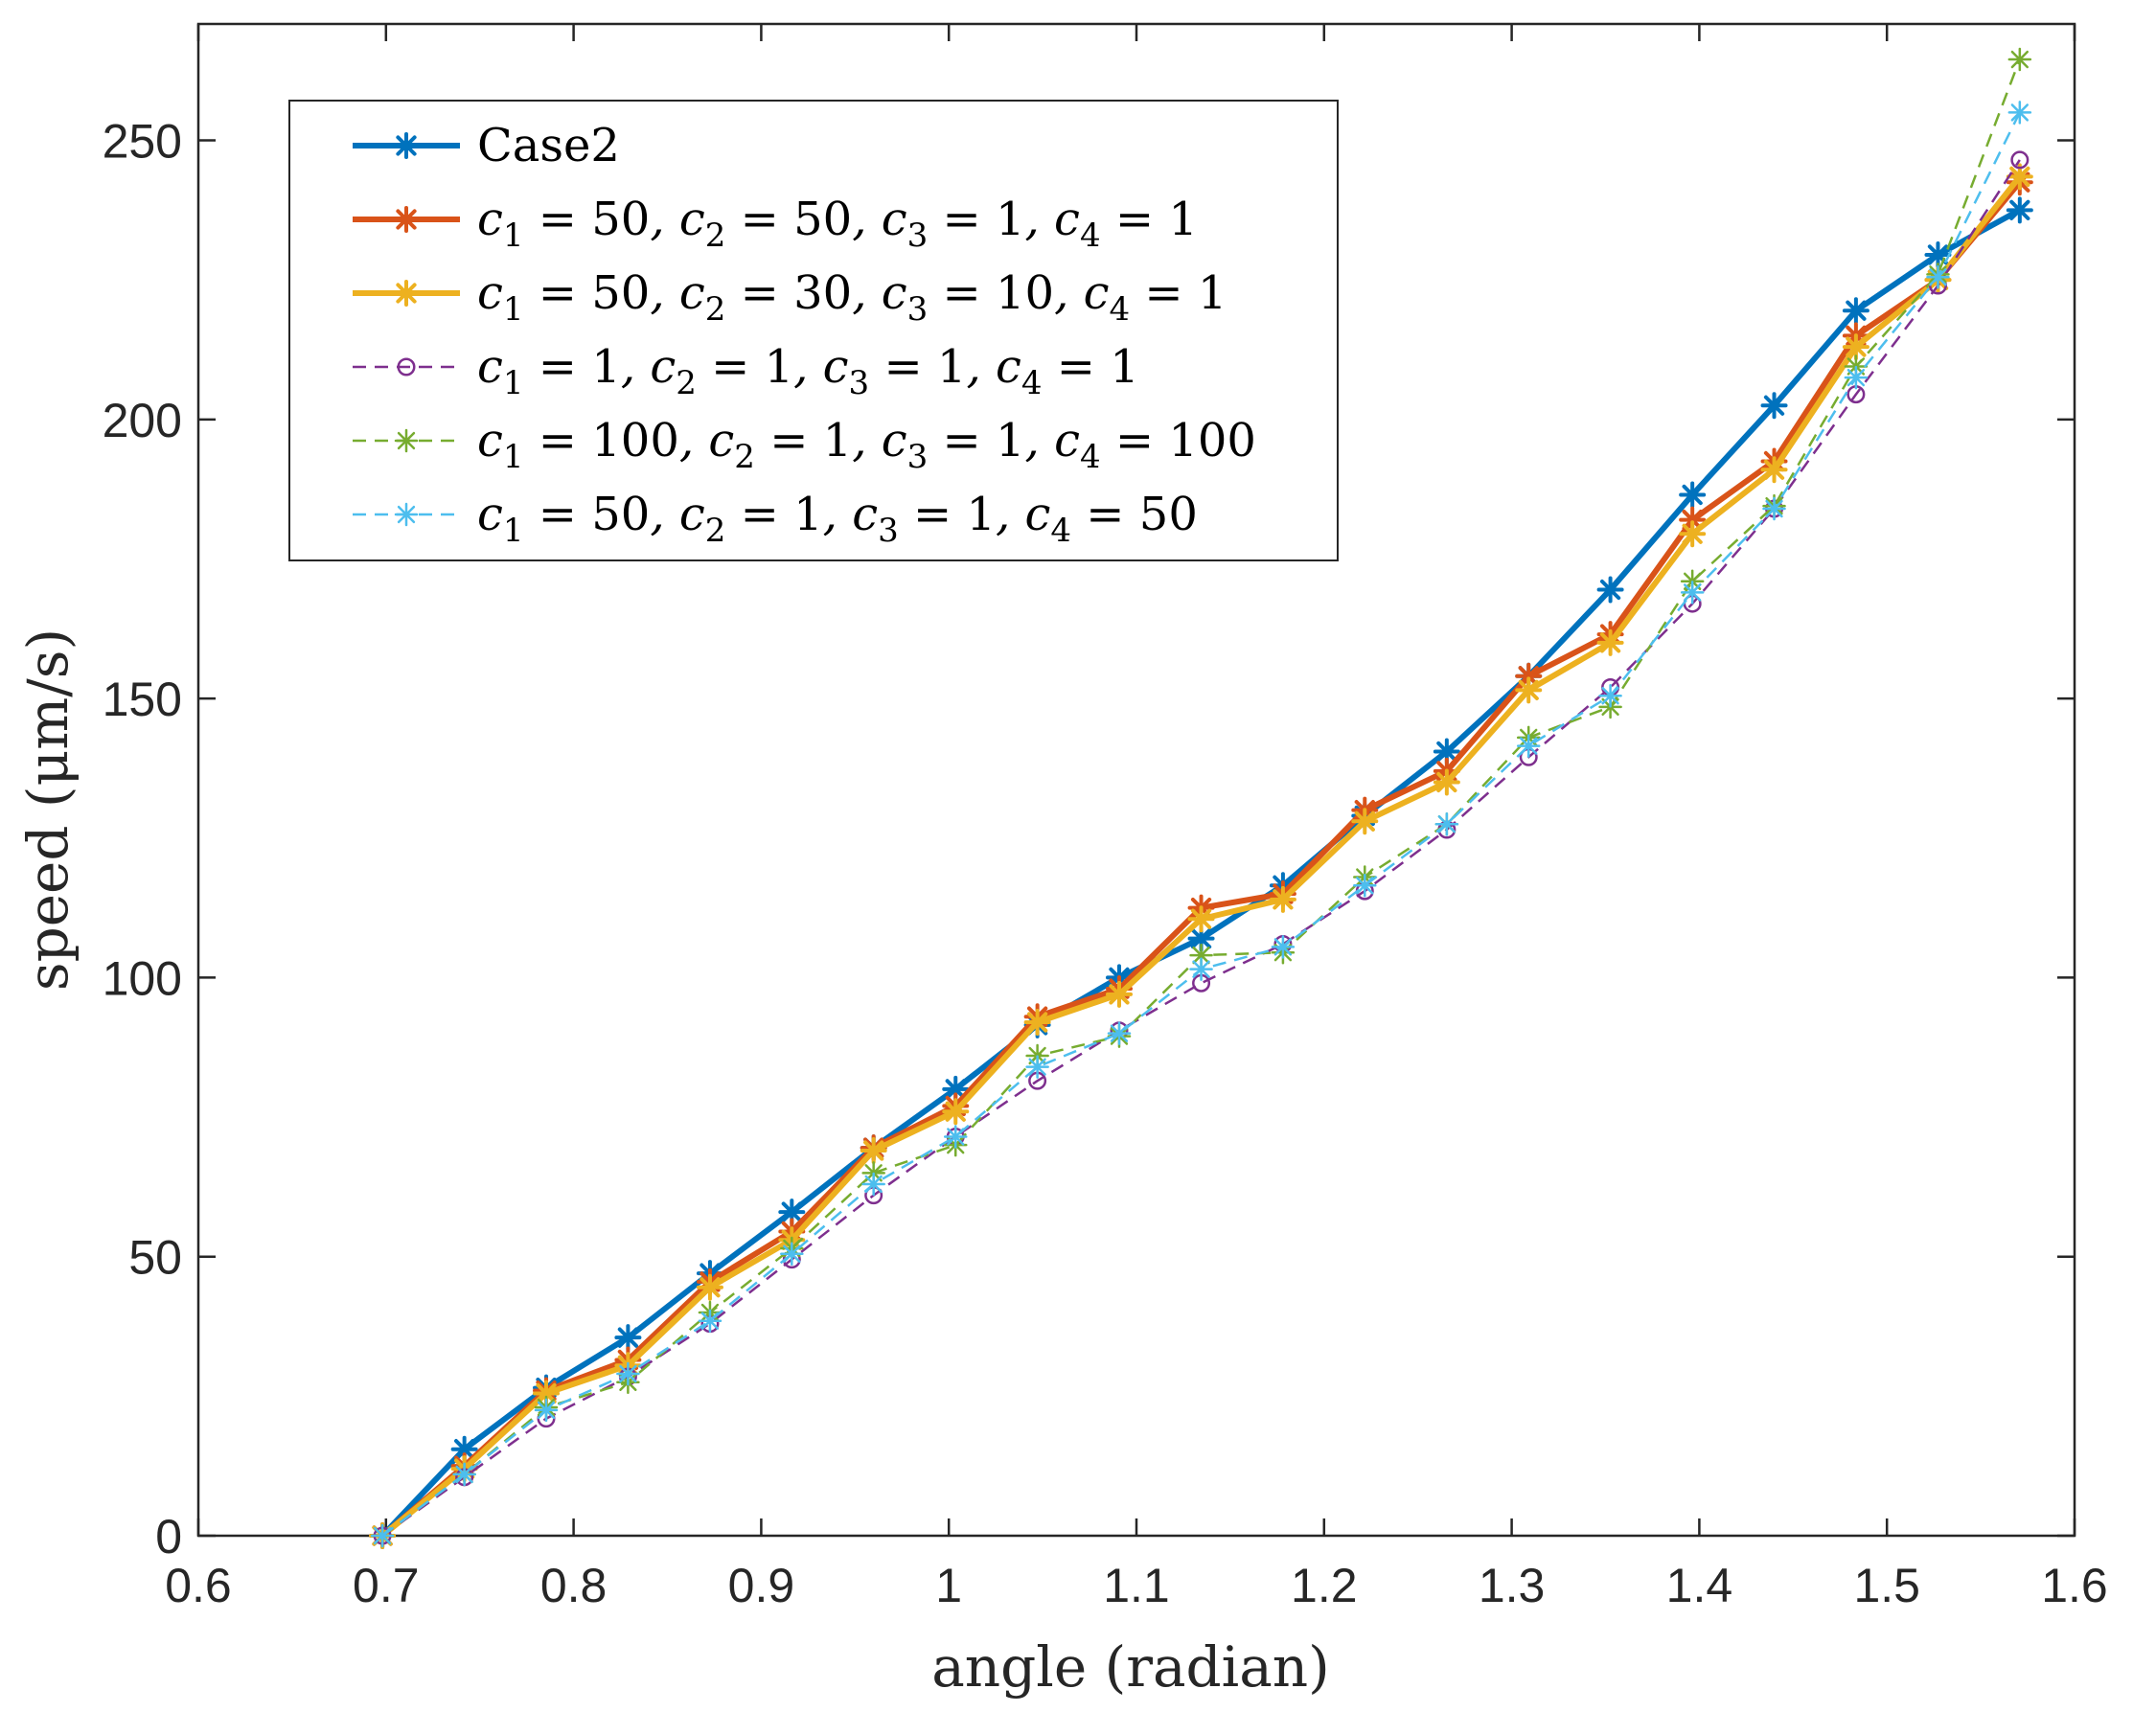 This screenshot has width=2156, height=1712. Describe the element at coordinates (948, 1585) in the screenshot. I see `x-tick-label: 1` at that location.